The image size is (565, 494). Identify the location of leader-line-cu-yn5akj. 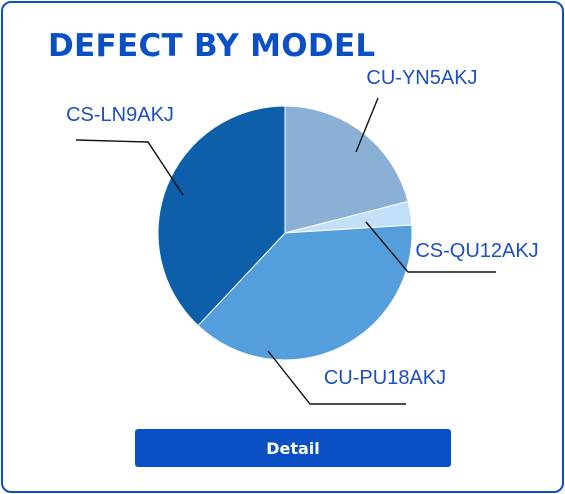
(367, 125).